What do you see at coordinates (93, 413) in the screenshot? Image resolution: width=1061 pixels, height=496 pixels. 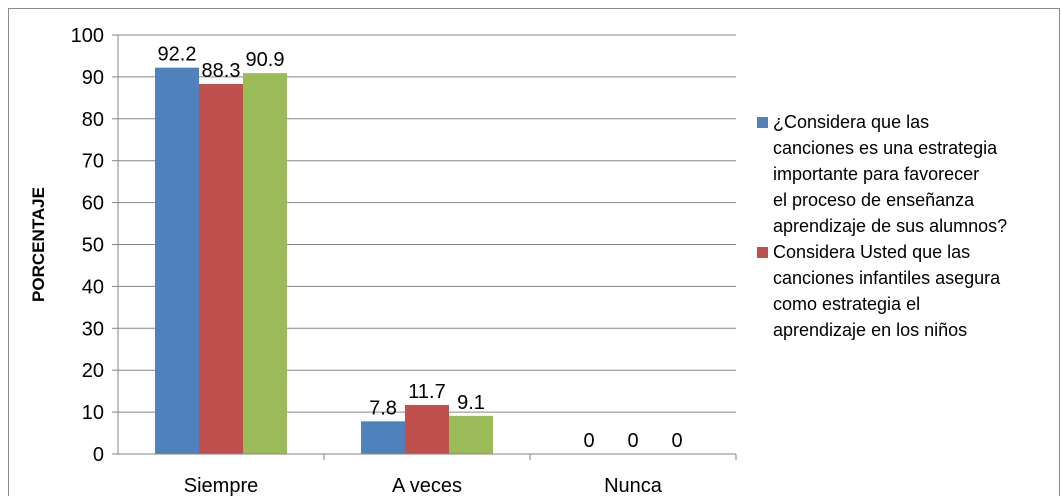 I see `y-tick-label: 10` at bounding box center [93, 413].